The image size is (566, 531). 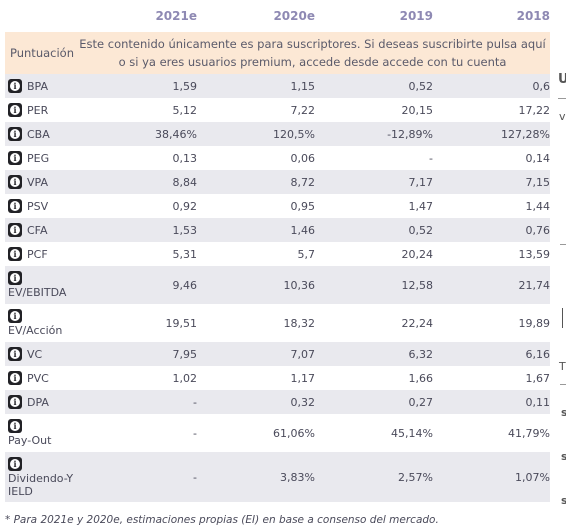 What do you see at coordinates (256, 254) in the screenshot?
I see `value-cell: 5,7` at bounding box center [256, 254].